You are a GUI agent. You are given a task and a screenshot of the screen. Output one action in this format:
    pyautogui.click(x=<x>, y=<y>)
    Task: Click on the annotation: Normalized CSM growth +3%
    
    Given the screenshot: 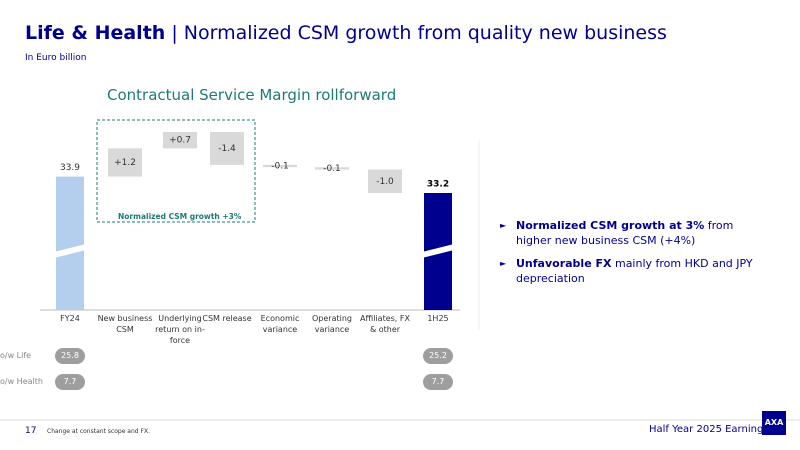 What is the action you would take?
    pyautogui.click(x=180, y=216)
    